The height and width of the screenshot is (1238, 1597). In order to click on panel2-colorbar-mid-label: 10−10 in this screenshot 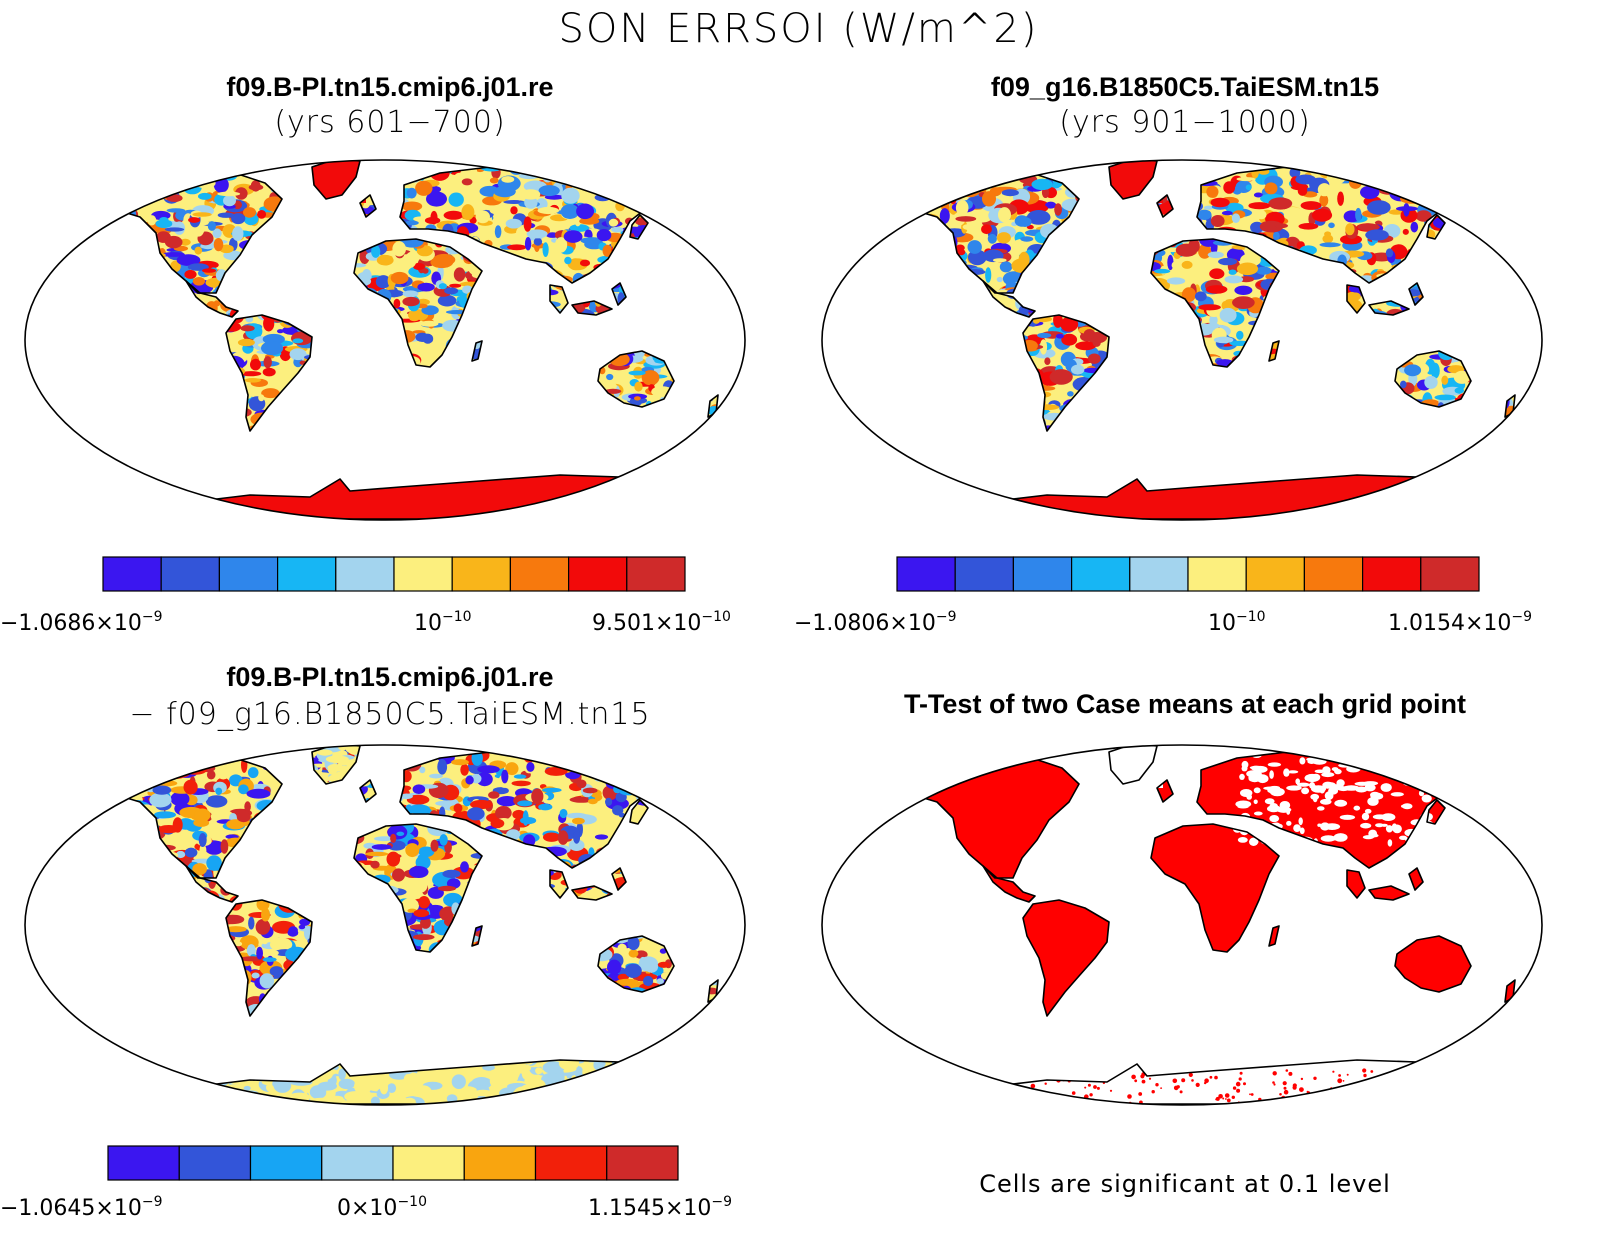, I will do `click(1237, 622)`.